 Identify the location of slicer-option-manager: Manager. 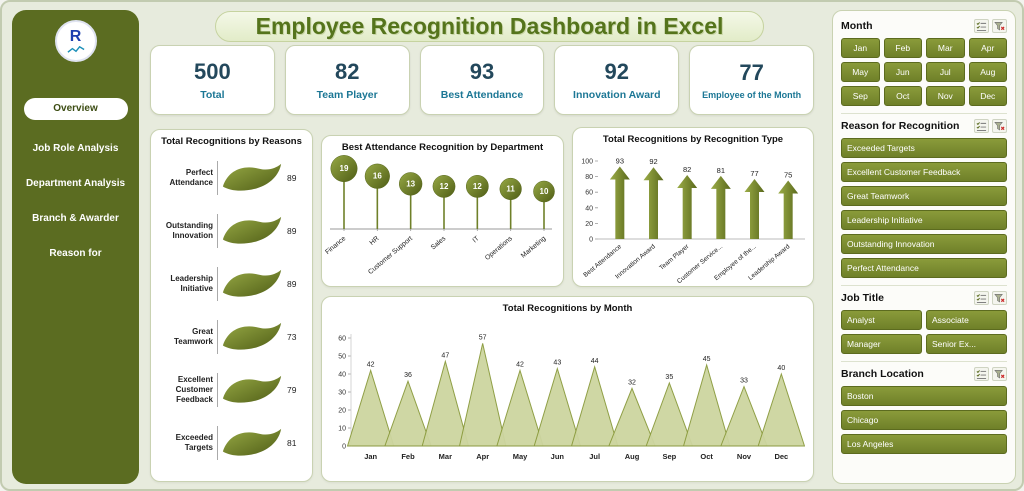
(881, 344).